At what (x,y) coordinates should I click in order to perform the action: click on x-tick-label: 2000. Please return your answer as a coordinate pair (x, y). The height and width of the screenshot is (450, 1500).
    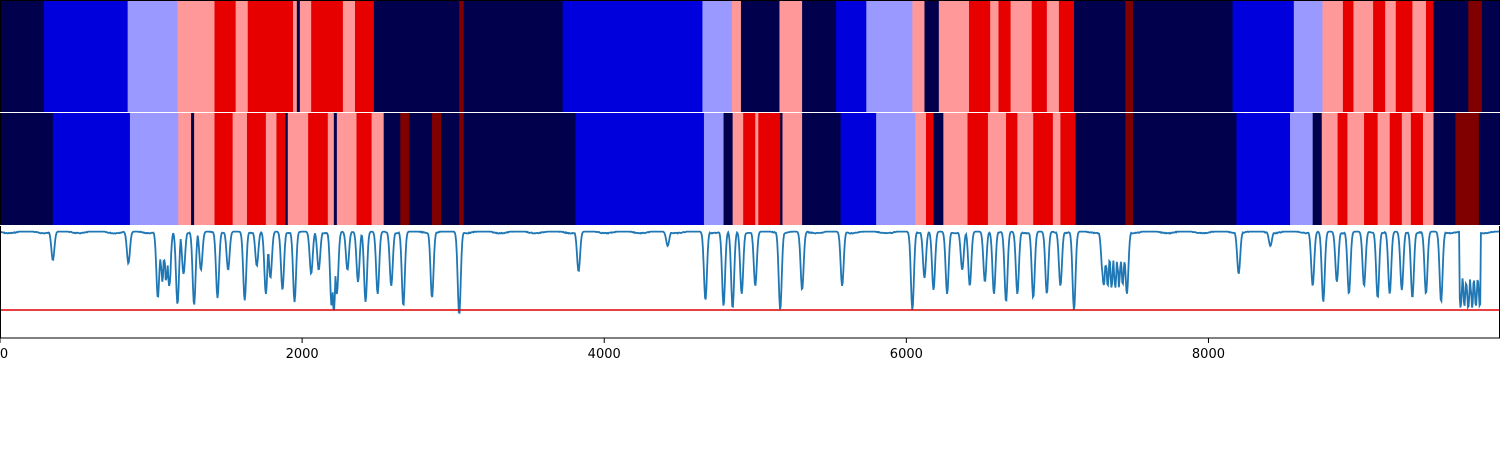
    Looking at the image, I should click on (302, 354).